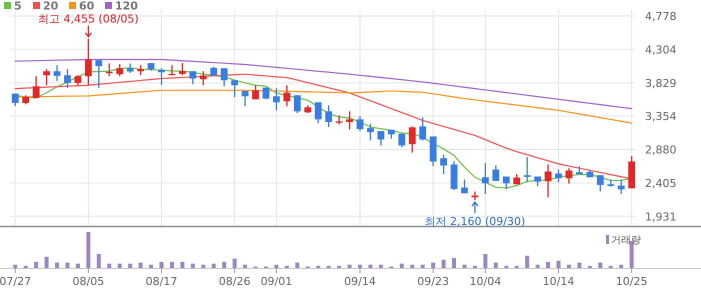 The image size is (701, 289). What do you see at coordinates (660, 217) in the screenshot?
I see `y-tick-label: 1,931` at bounding box center [660, 217].